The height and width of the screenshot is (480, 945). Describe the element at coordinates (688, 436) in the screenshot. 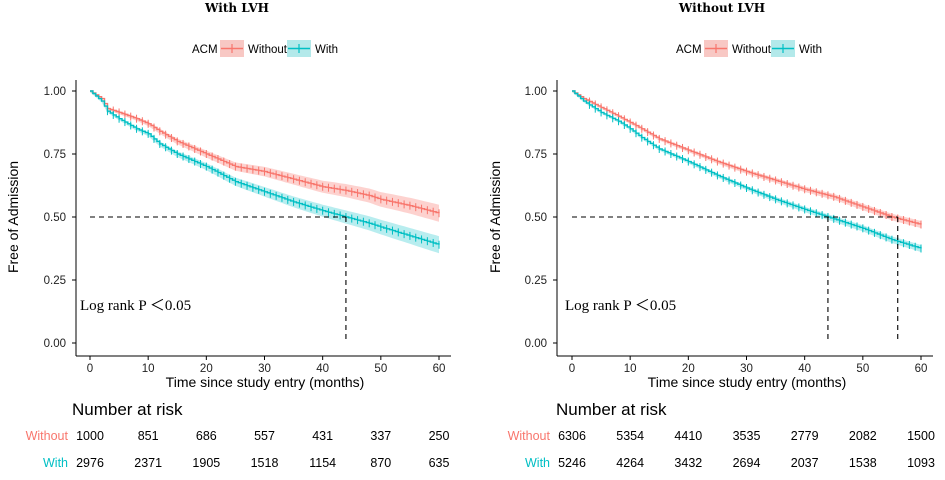

I see `risk-cell: 4410` at that location.